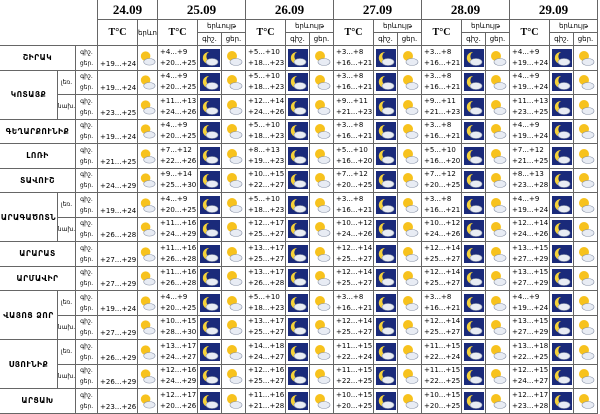  Describe the element at coordinates (176, 149) in the screenshot. I see `temp-night: +7...+12` at that location.